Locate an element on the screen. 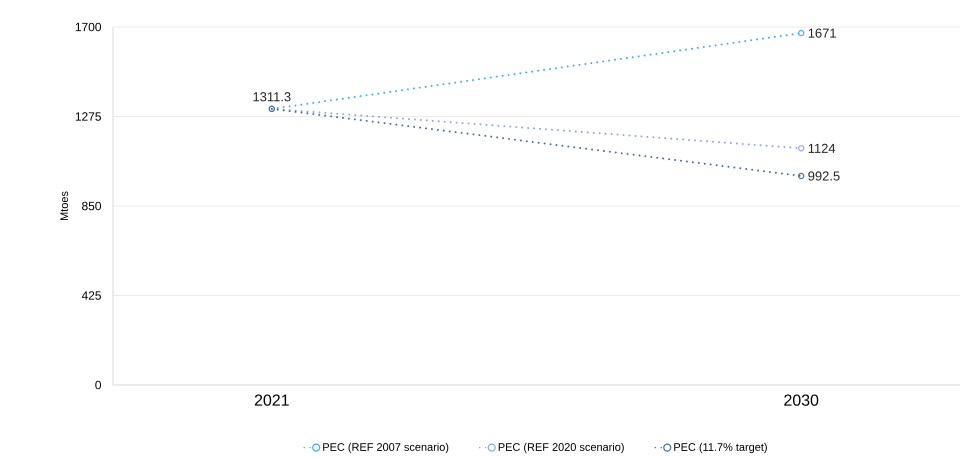 The height and width of the screenshot is (457, 970). data-label: 1671 is located at coordinates (822, 33).